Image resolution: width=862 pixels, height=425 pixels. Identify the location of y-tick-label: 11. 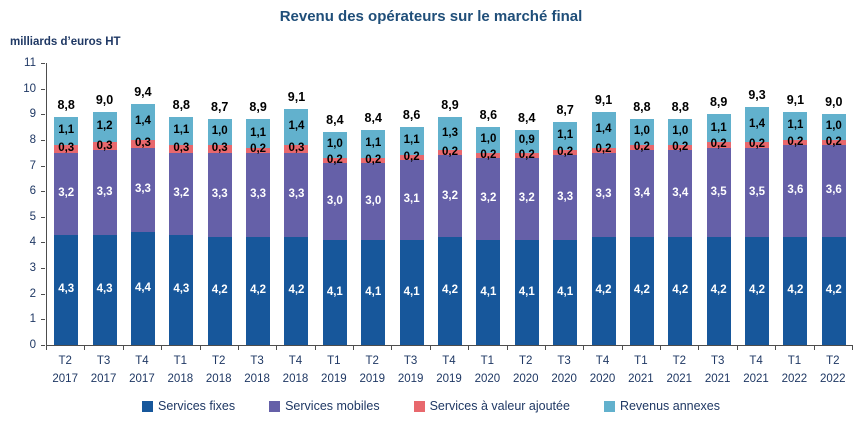
(30, 63).